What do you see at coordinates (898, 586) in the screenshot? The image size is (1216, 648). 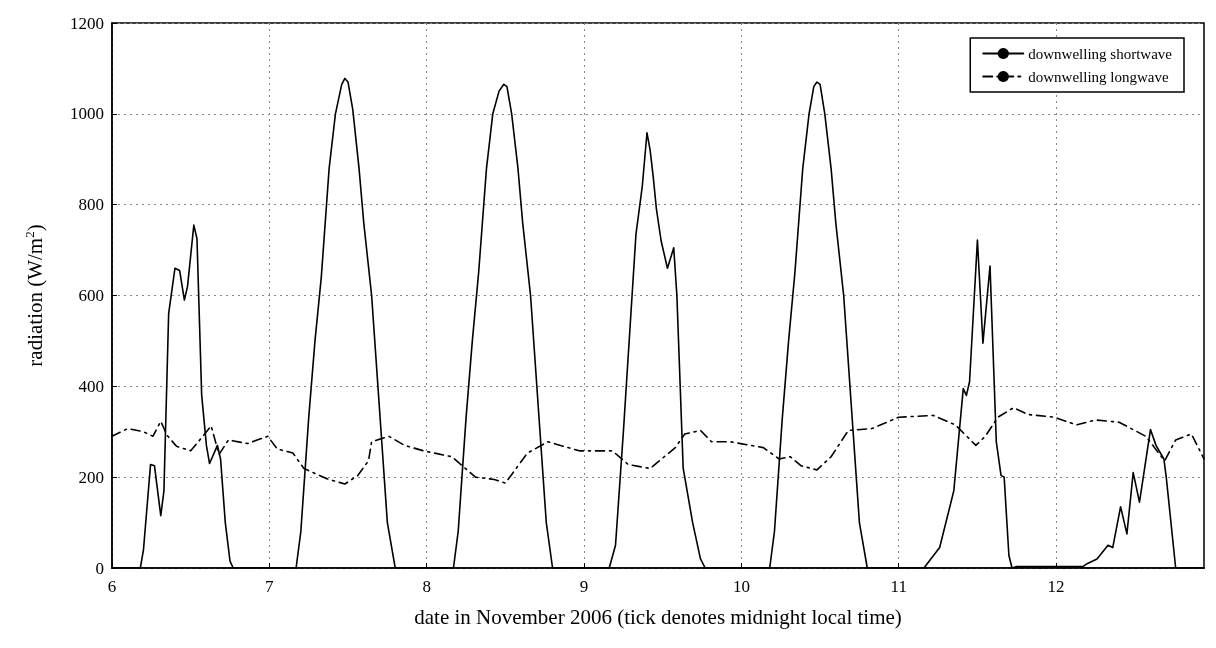 I see `x-tick-label: 11` at bounding box center [898, 586].